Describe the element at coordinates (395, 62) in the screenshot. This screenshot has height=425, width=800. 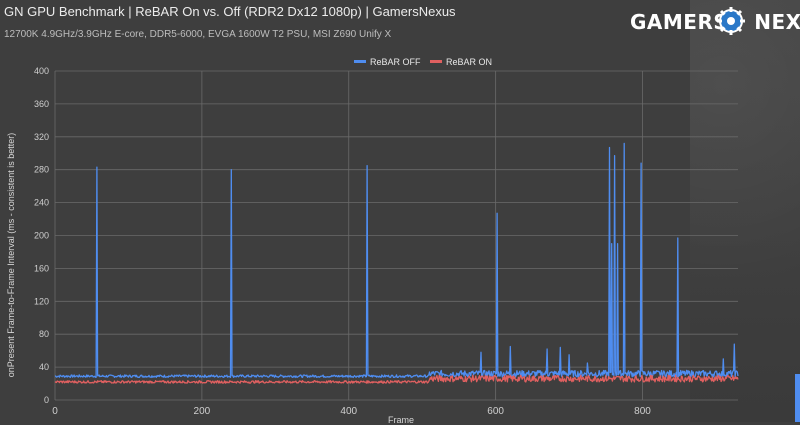
I see `legend-label-0: ReBAR OFF` at that location.